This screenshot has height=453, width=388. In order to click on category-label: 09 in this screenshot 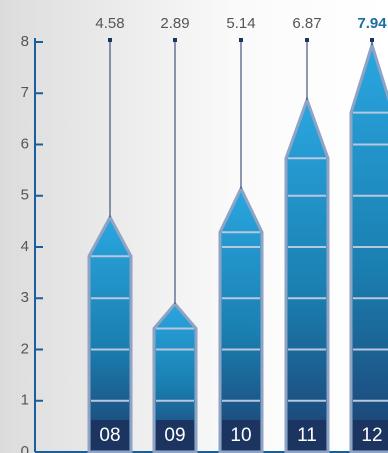, I will do `click(174, 435)`.